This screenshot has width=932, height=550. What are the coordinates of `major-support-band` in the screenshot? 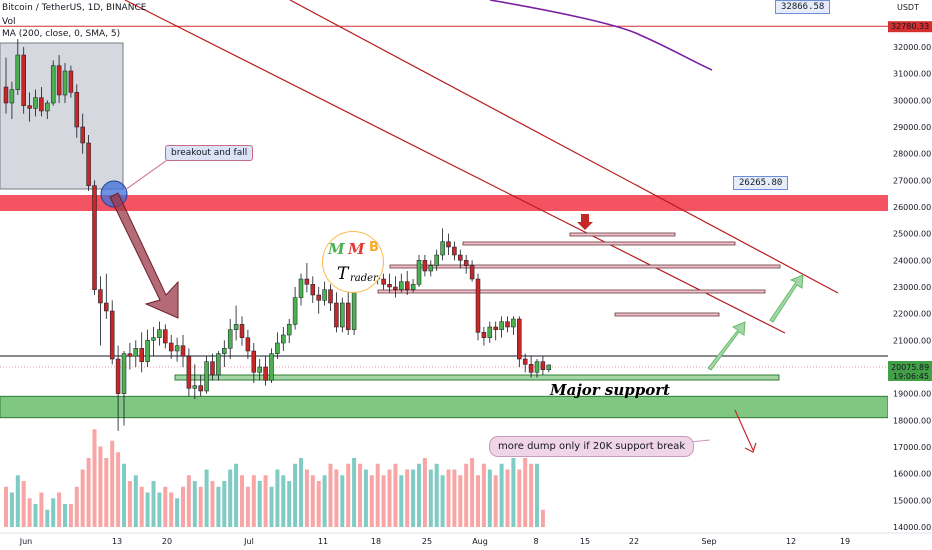 It's located at (477, 377).